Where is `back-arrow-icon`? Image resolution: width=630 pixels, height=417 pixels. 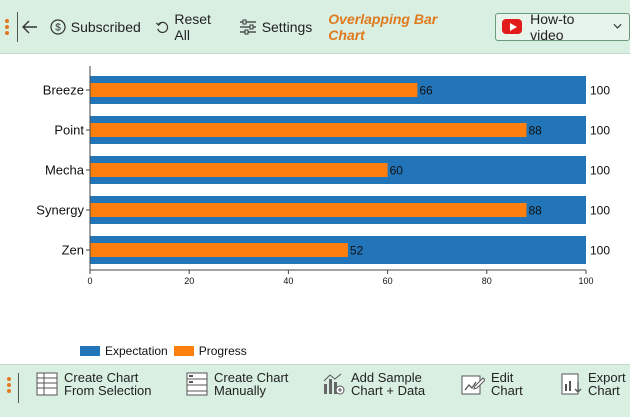 back-arrow-icon is located at coordinates (29, 27).